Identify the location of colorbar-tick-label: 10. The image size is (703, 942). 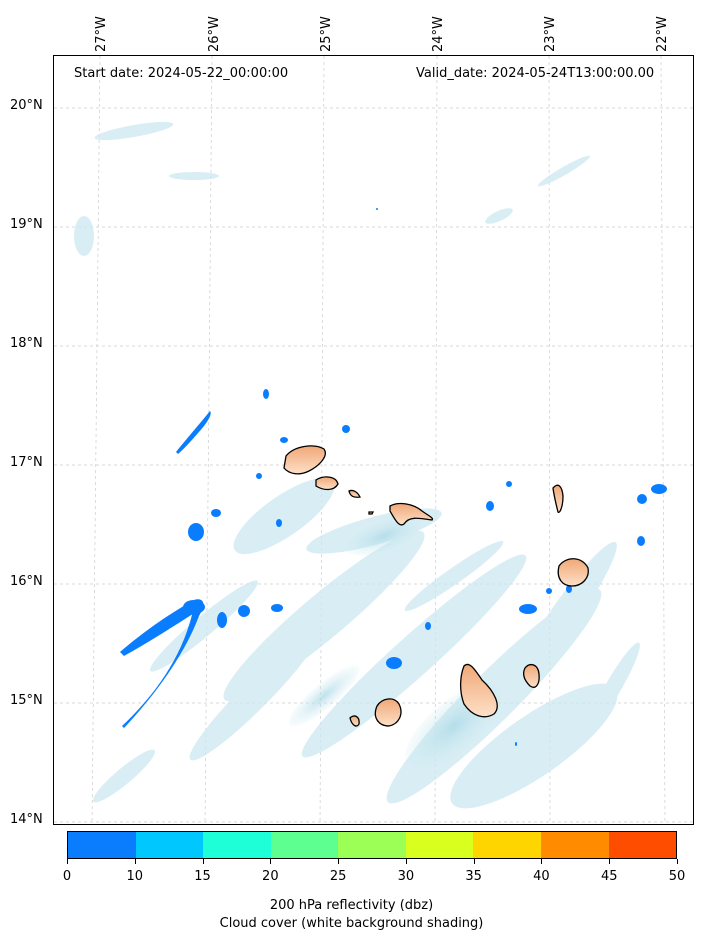
(135, 876).